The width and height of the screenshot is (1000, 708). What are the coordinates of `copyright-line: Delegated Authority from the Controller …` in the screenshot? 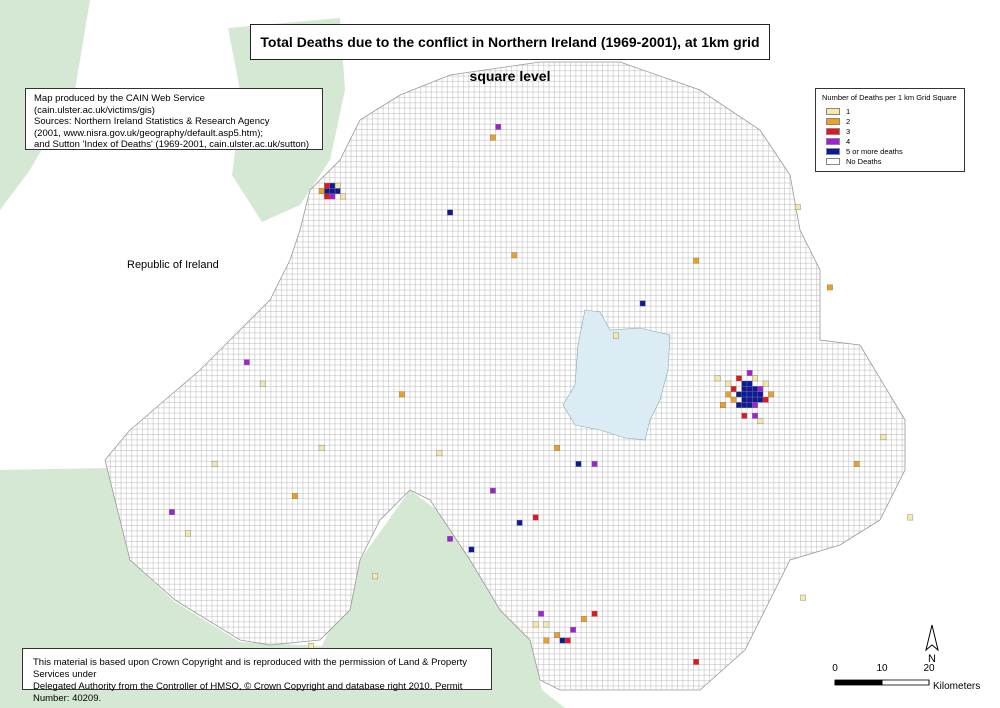 It's located at (248, 692).